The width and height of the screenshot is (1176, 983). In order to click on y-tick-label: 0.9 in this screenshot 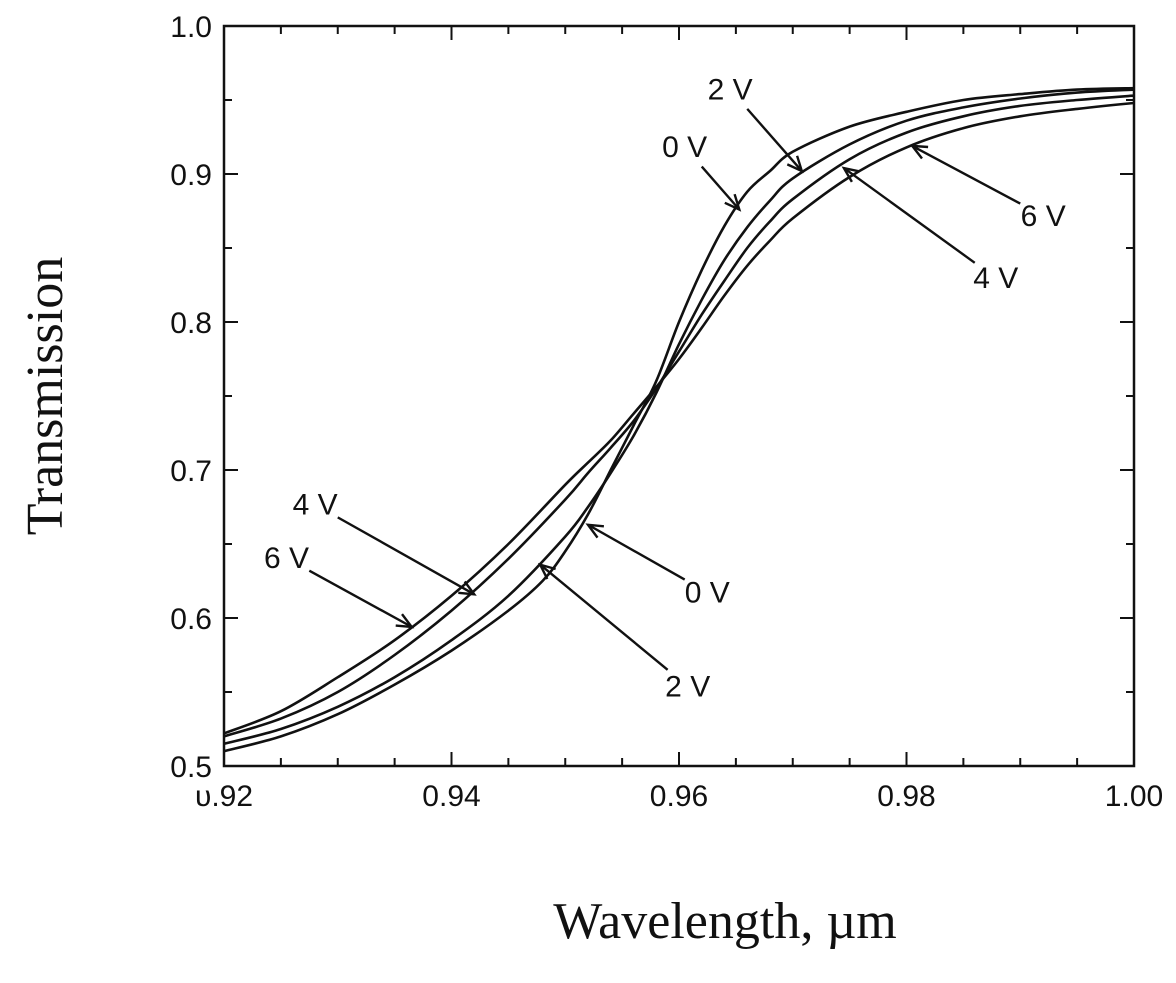, I will do `click(191, 175)`.